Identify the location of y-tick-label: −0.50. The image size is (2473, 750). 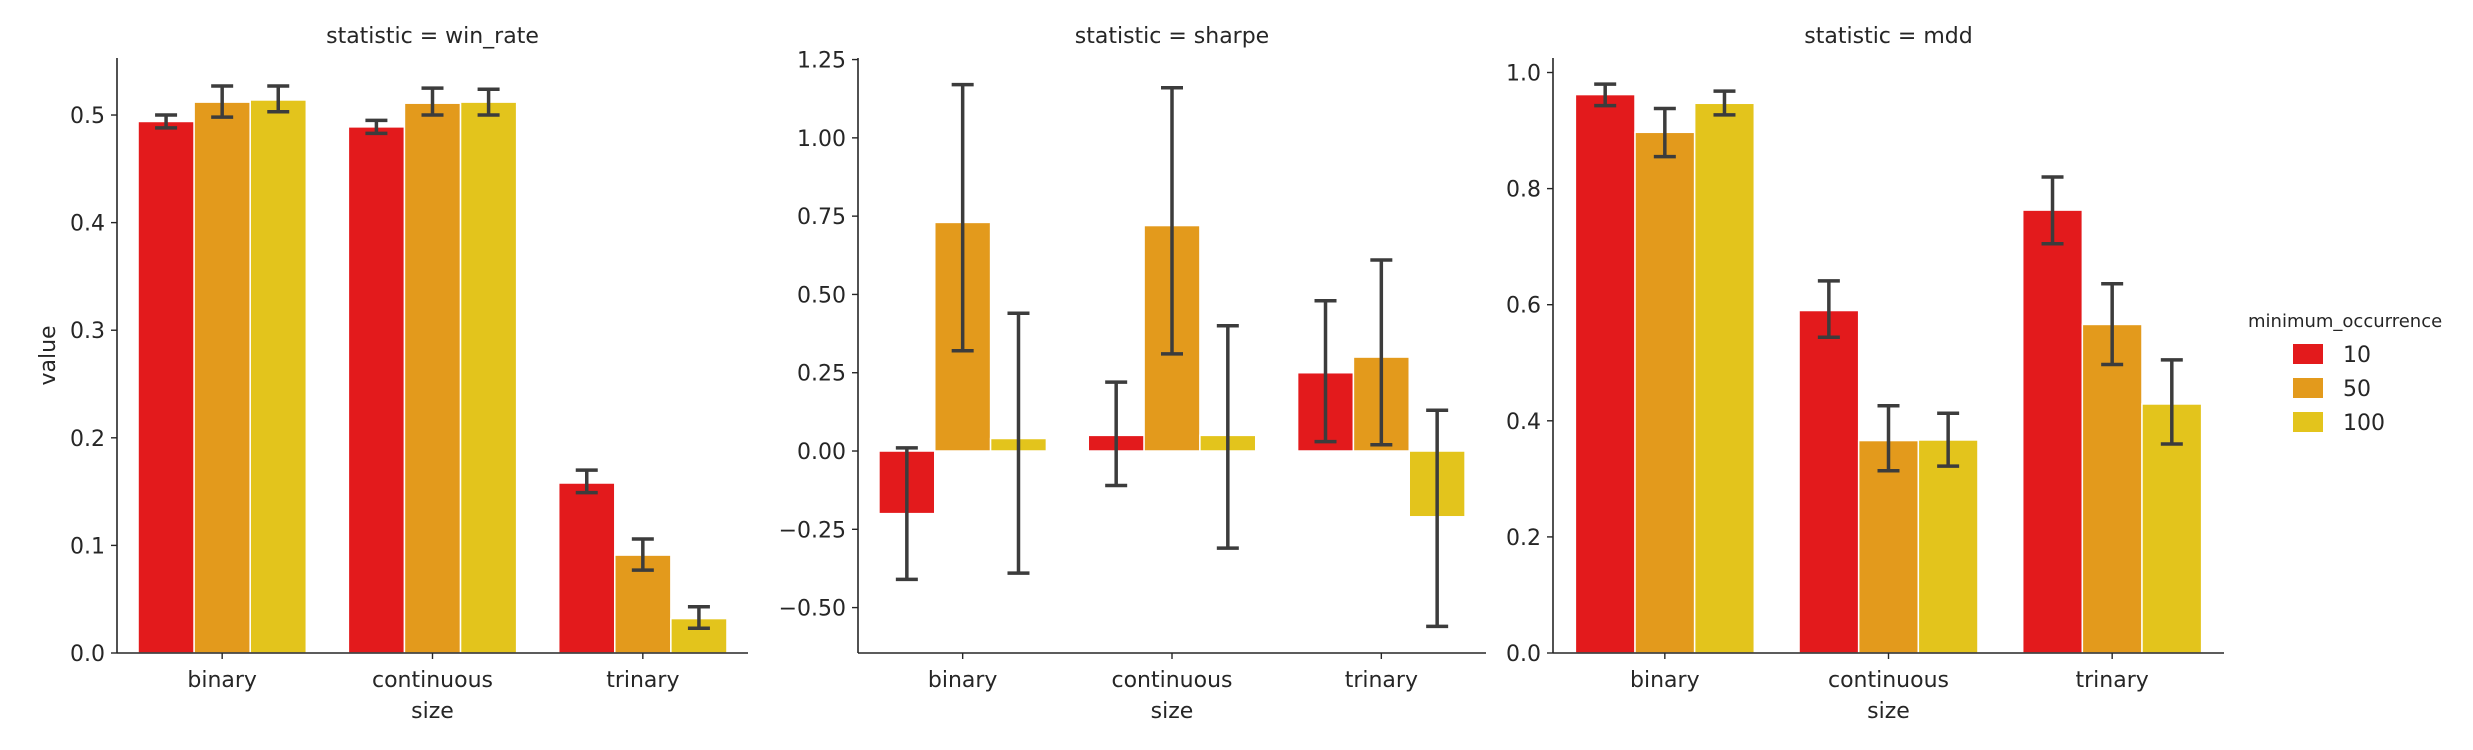
(812, 609).